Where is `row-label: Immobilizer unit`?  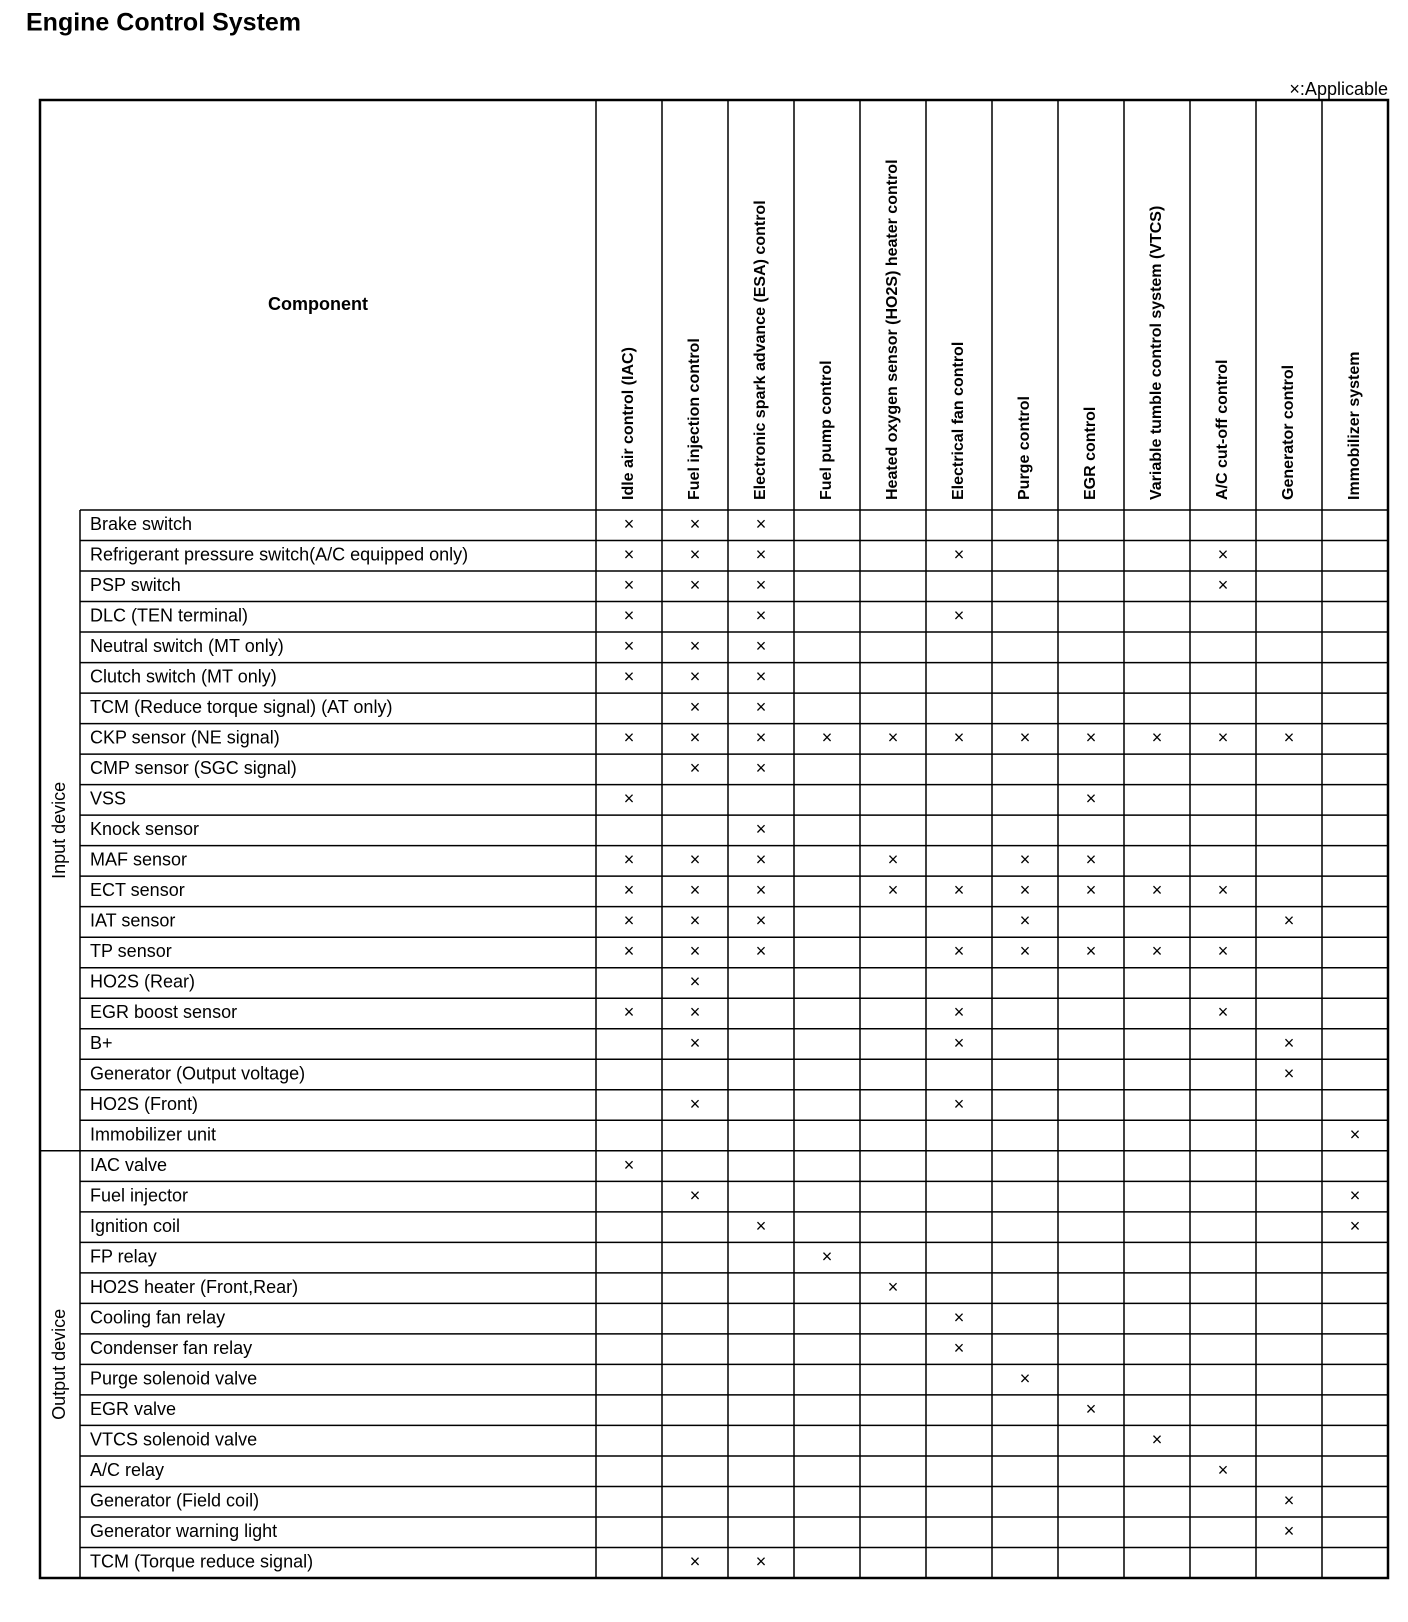 row-label: Immobilizer unit is located at coordinates (153, 1134).